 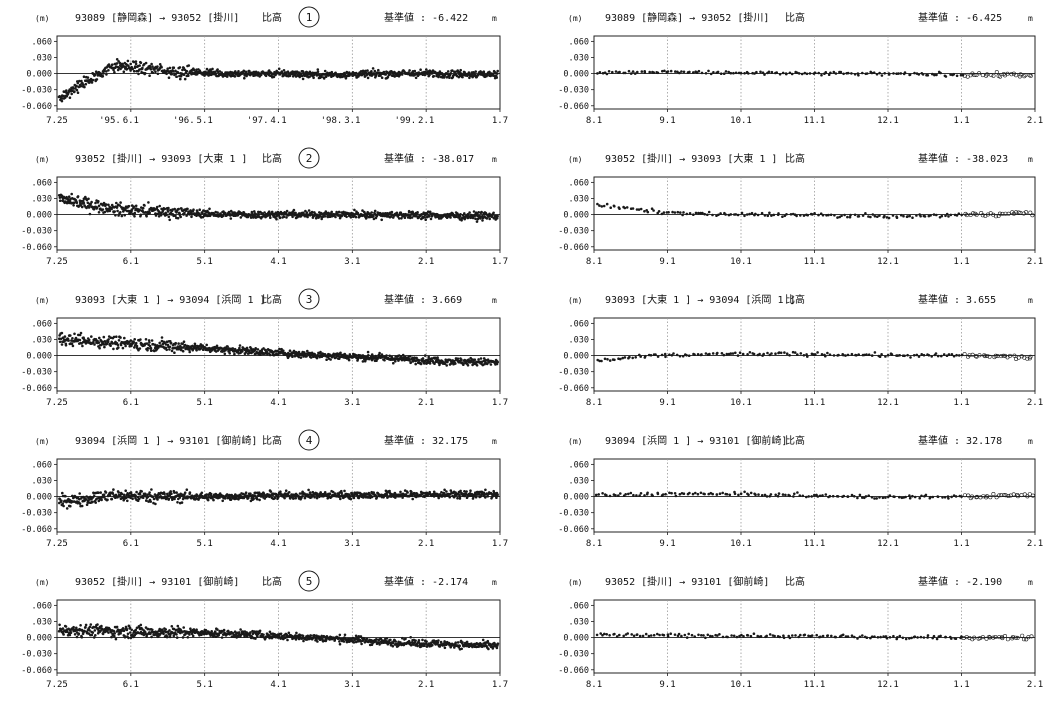 What do you see at coordinates (687, 17) in the screenshot?
I see `route-label: 93089 [静岡森] → 93052 [掛川]` at bounding box center [687, 17].